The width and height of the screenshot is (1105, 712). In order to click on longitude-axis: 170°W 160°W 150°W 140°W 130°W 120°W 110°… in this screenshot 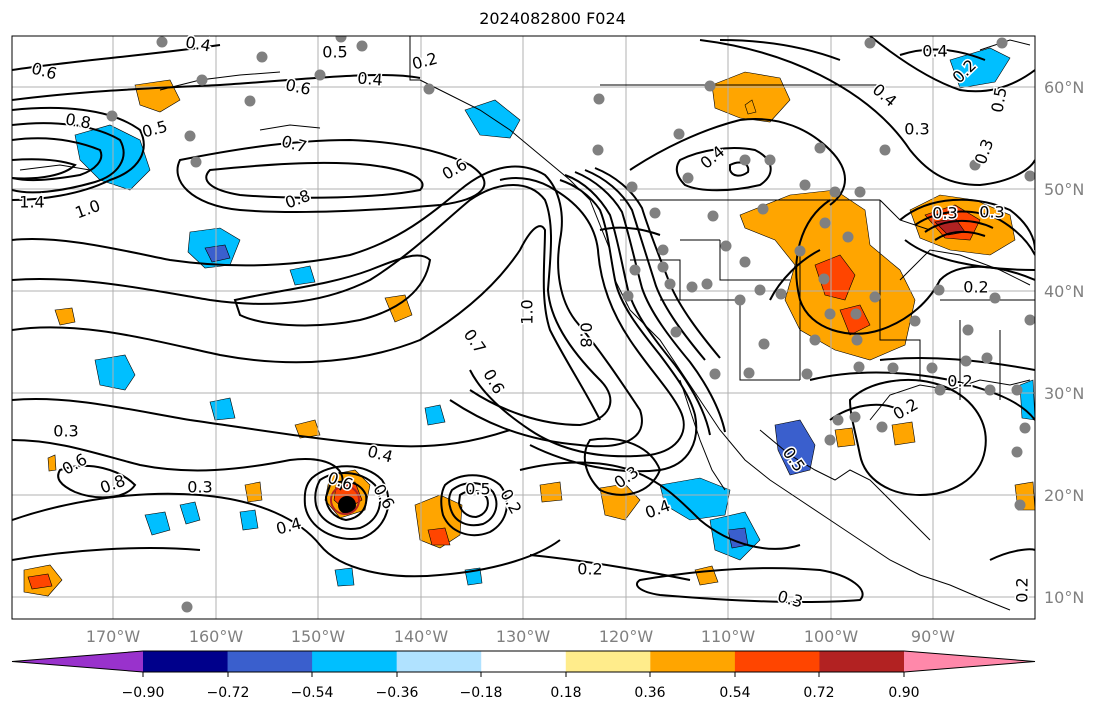, I will do `click(520, 636)`.